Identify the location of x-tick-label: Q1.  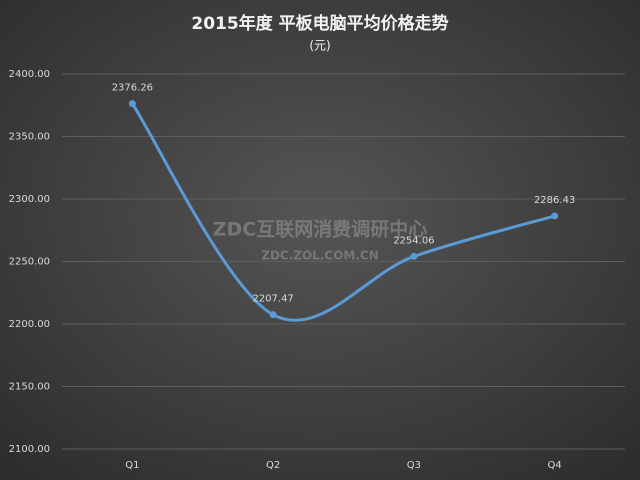
(132, 465).